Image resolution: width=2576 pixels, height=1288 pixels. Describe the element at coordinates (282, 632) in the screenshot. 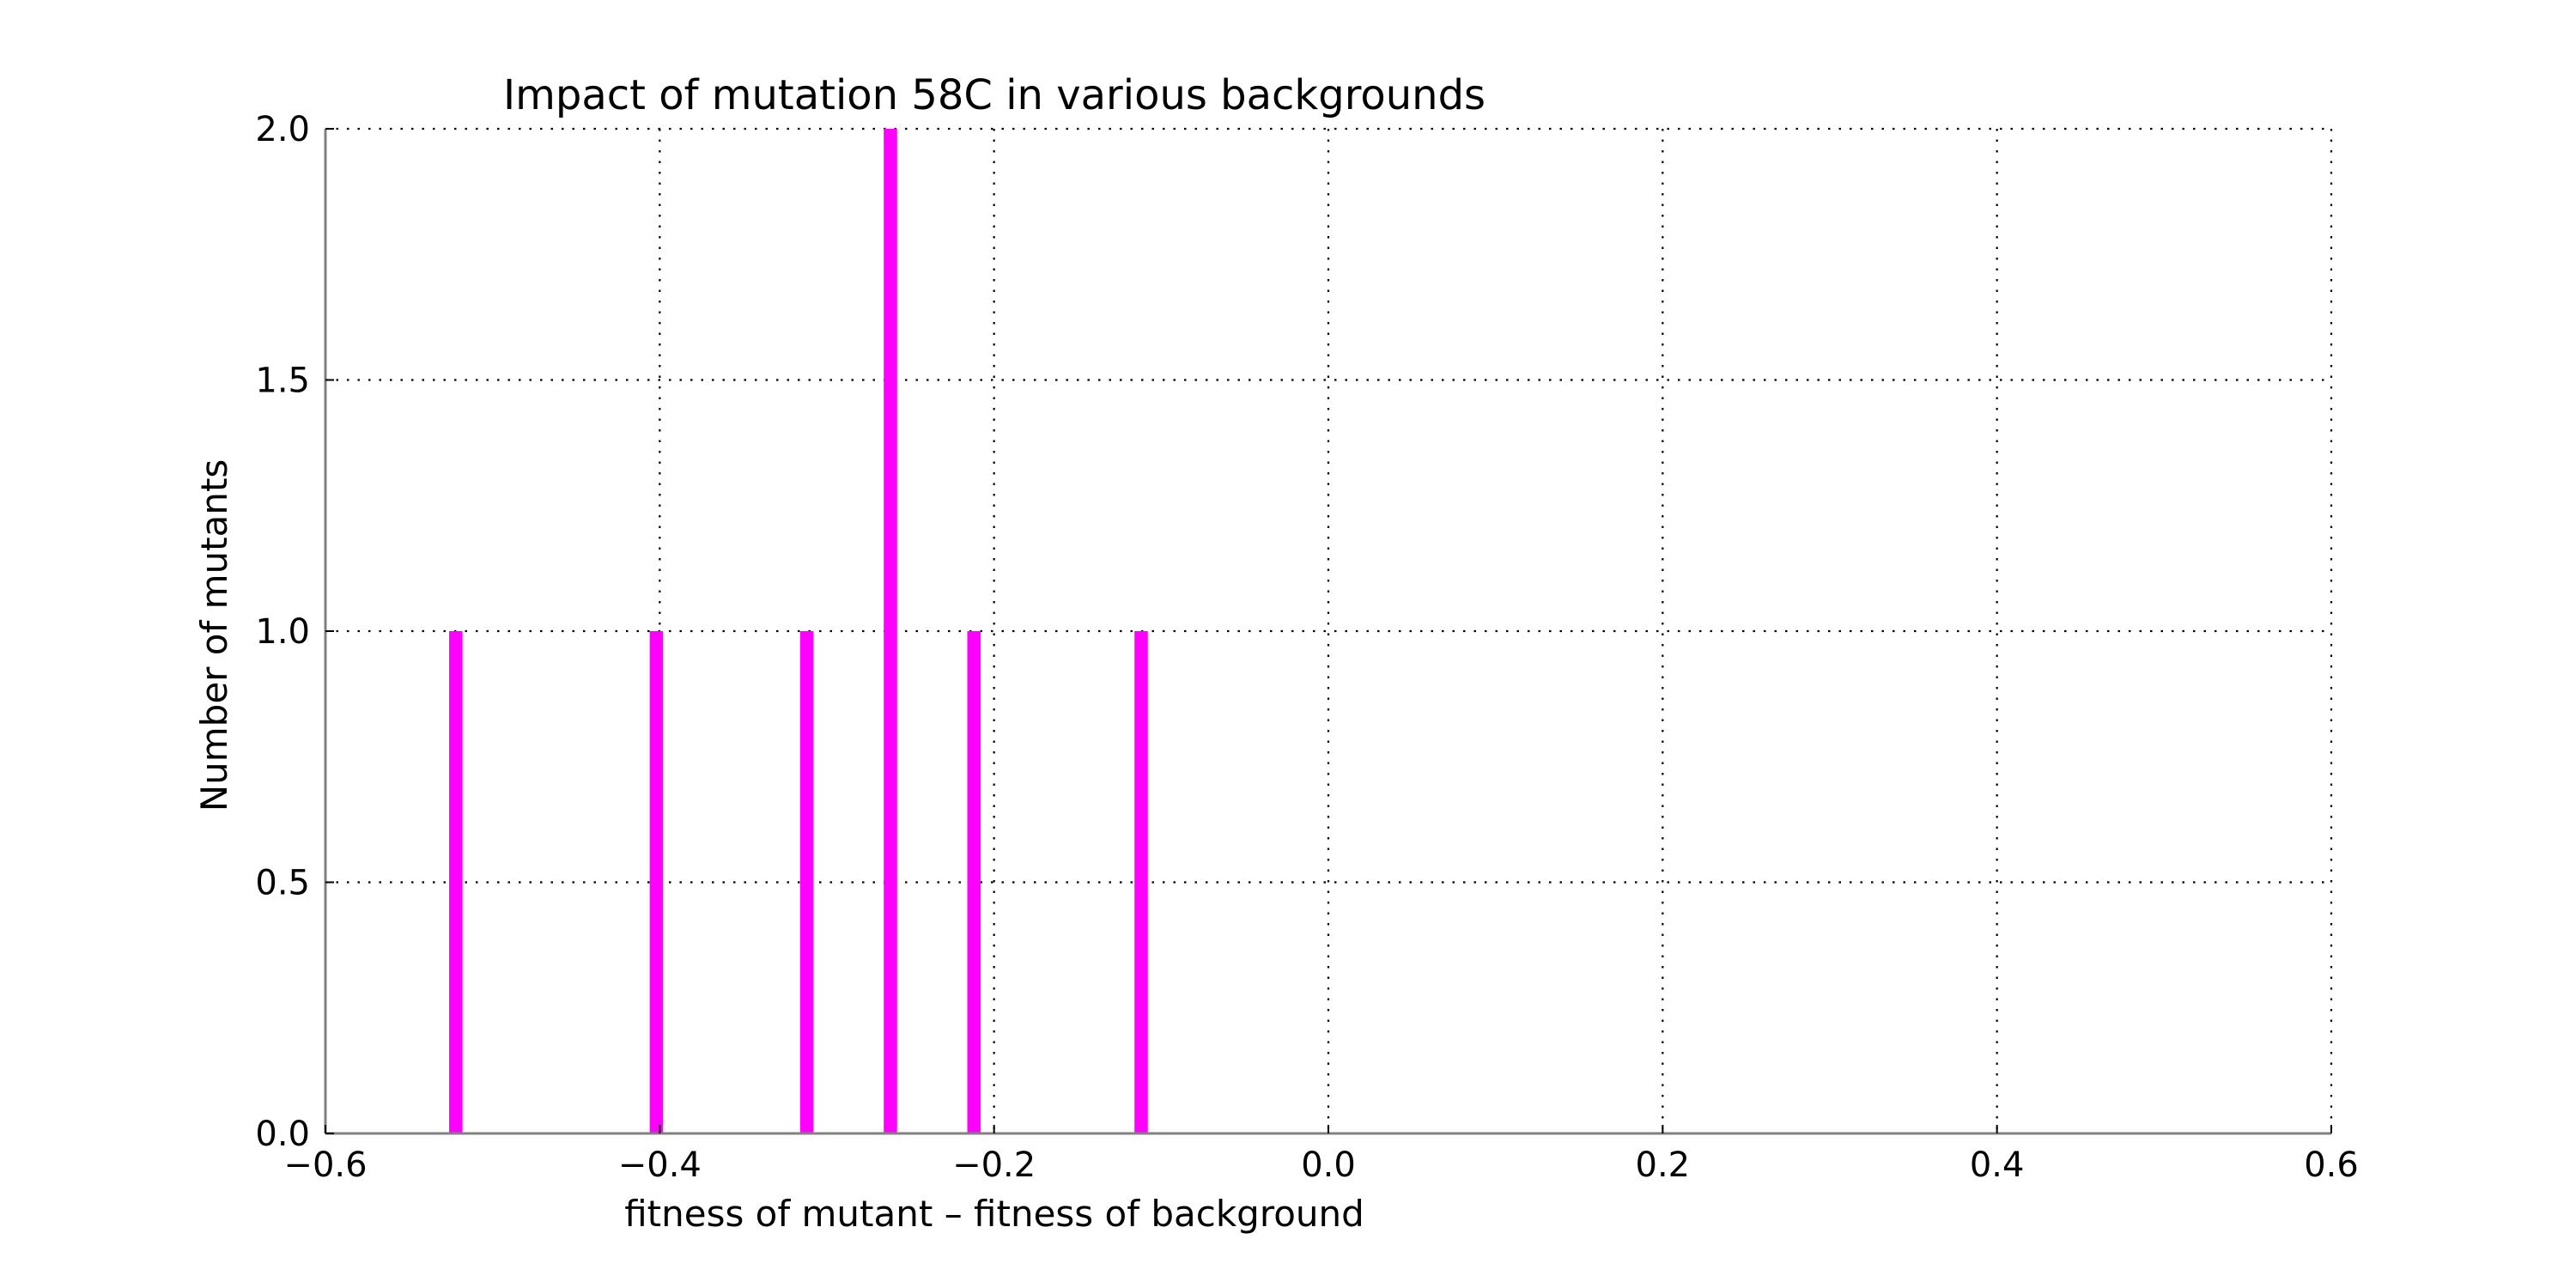

I see `y-tick-label: 1.0` at that location.